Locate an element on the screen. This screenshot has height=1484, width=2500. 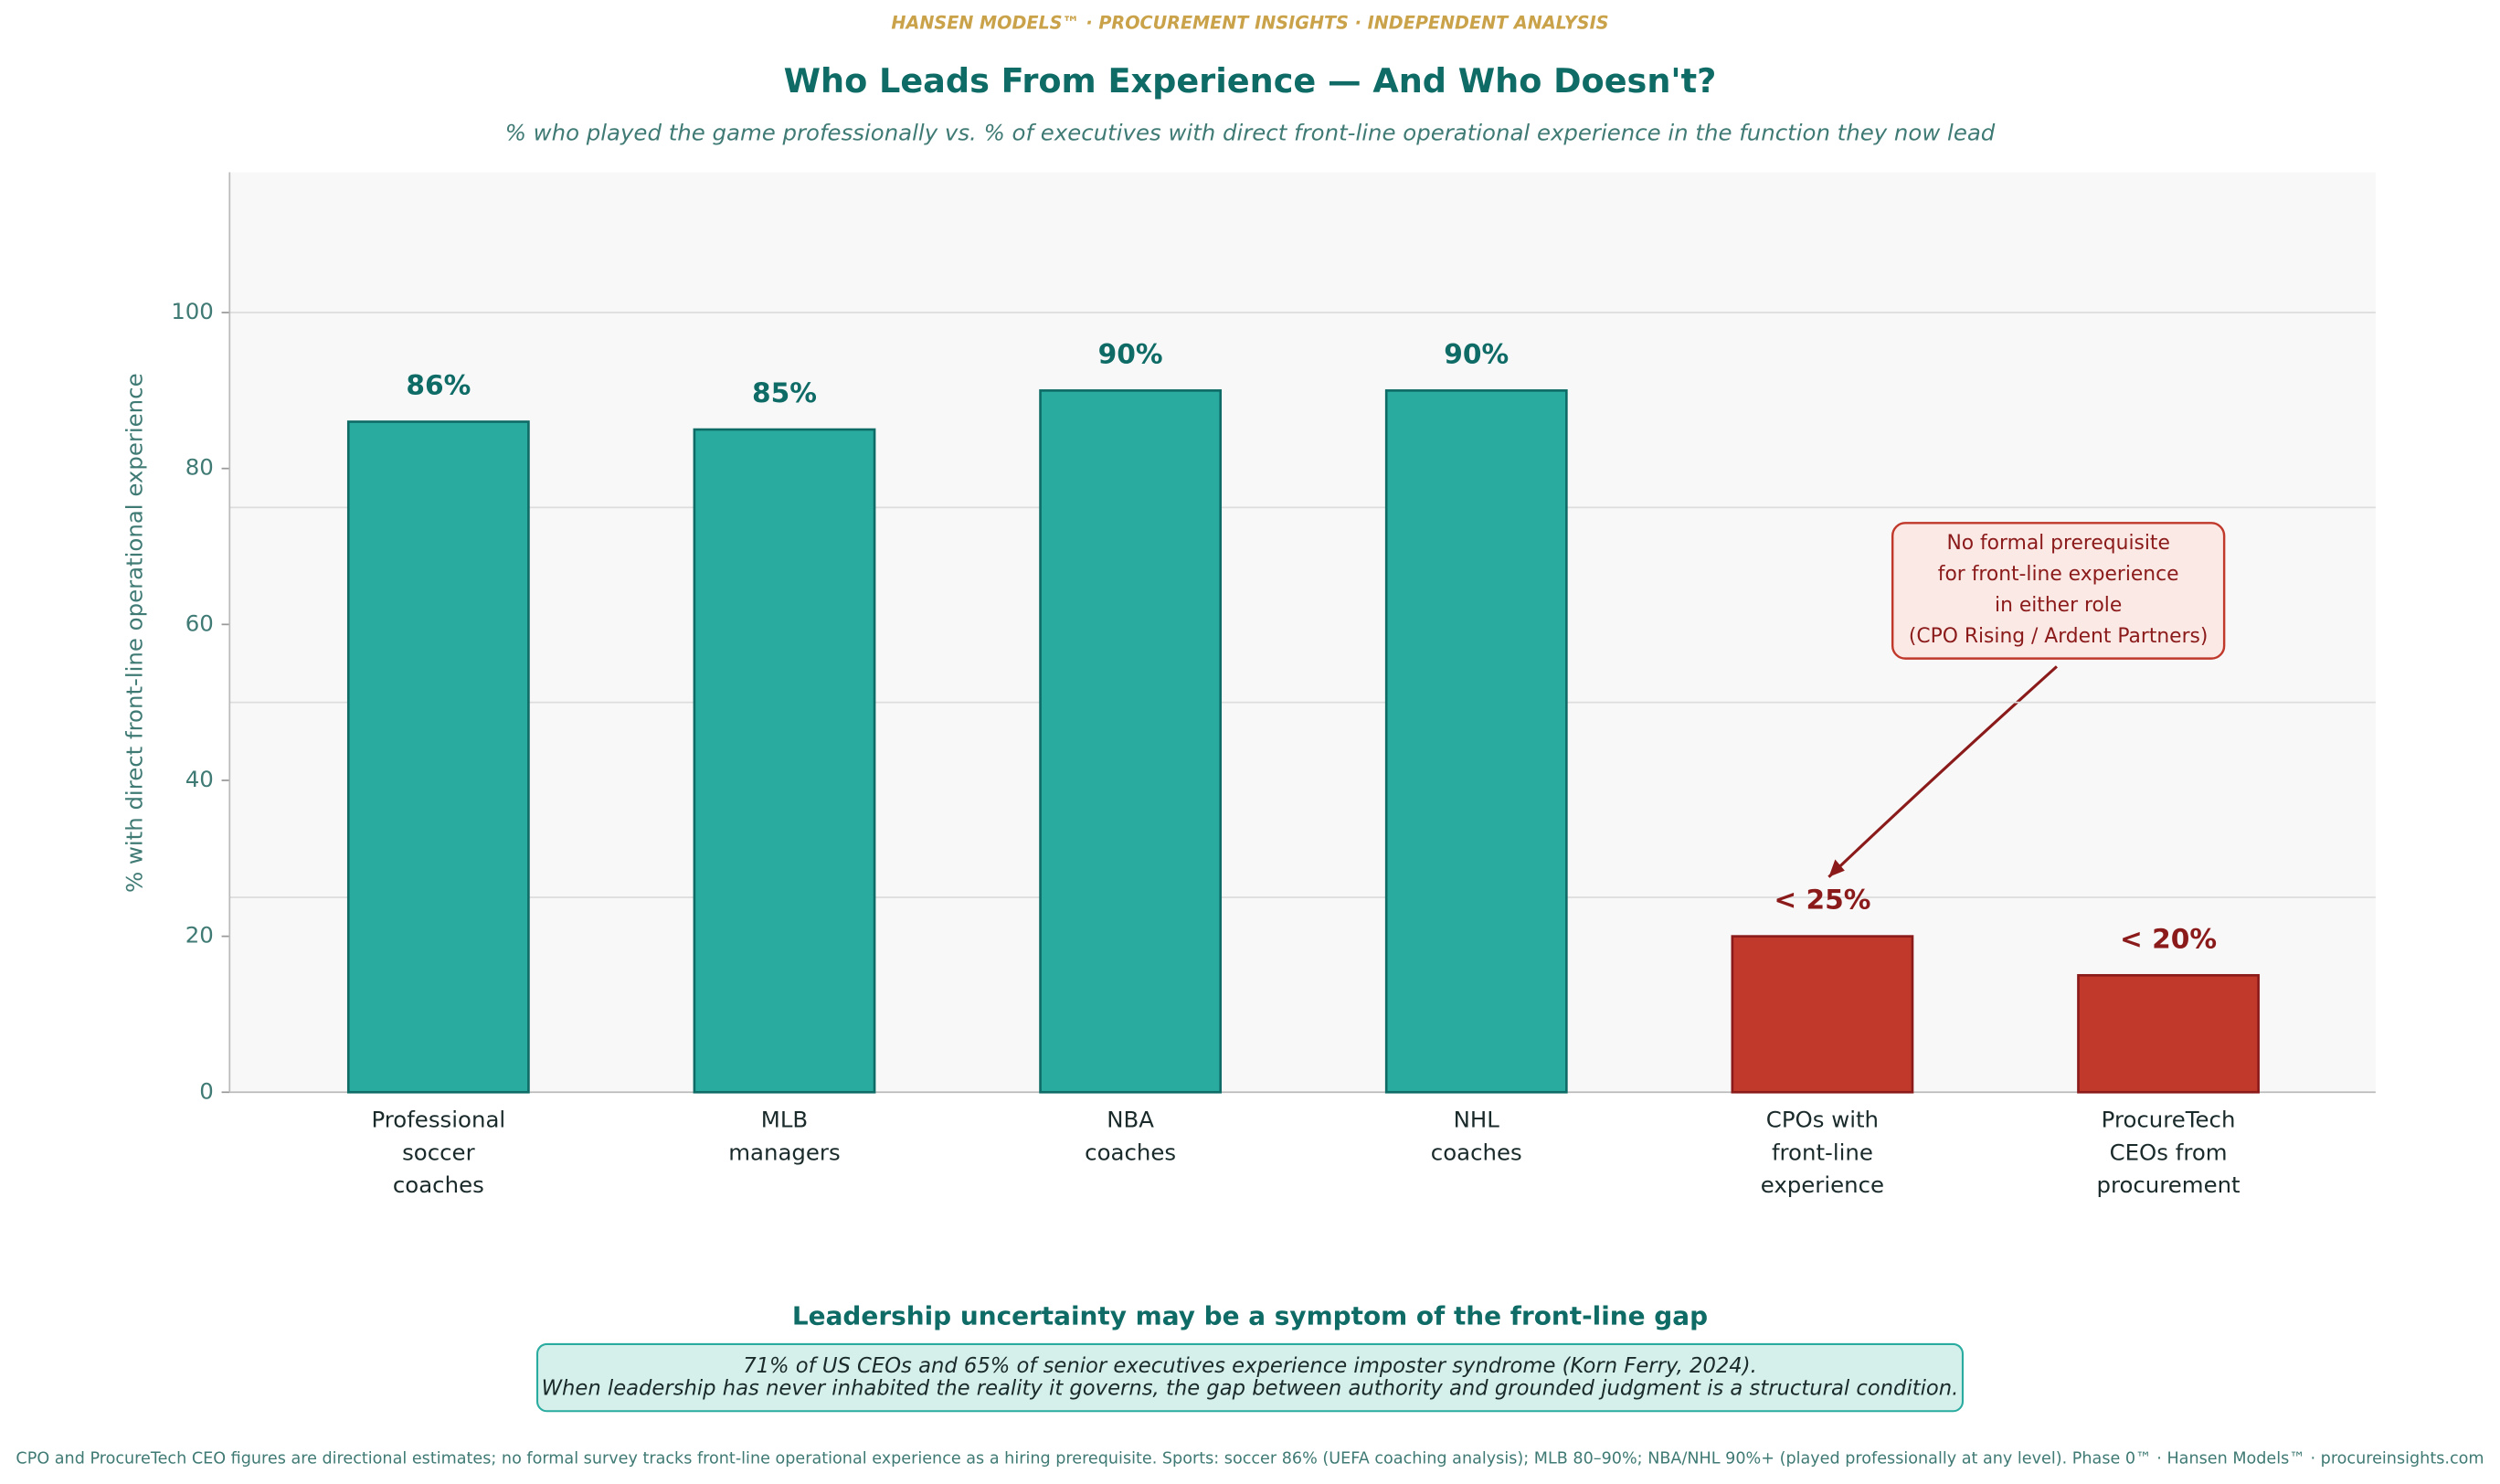
y-tick-label: 80 is located at coordinates (200, 467).